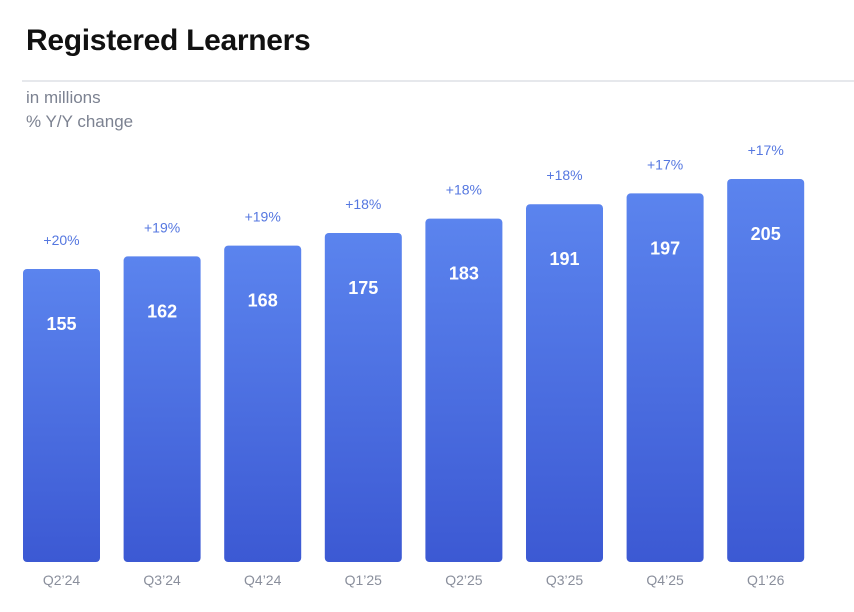 The image size is (854, 612). I want to click on bar-value-label: 183, so click(464, 274).